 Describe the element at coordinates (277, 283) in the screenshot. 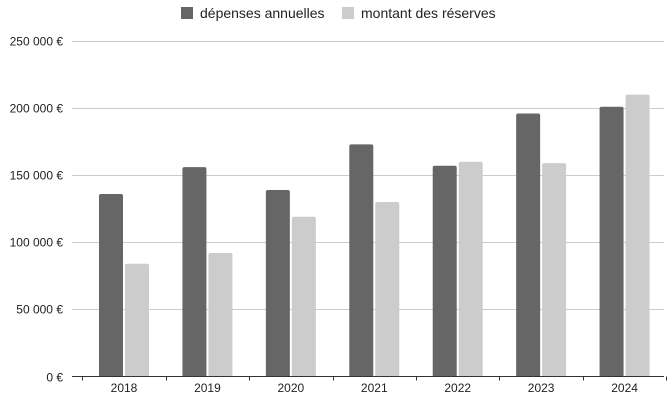

I see `bar-depenses-2020` at that location.